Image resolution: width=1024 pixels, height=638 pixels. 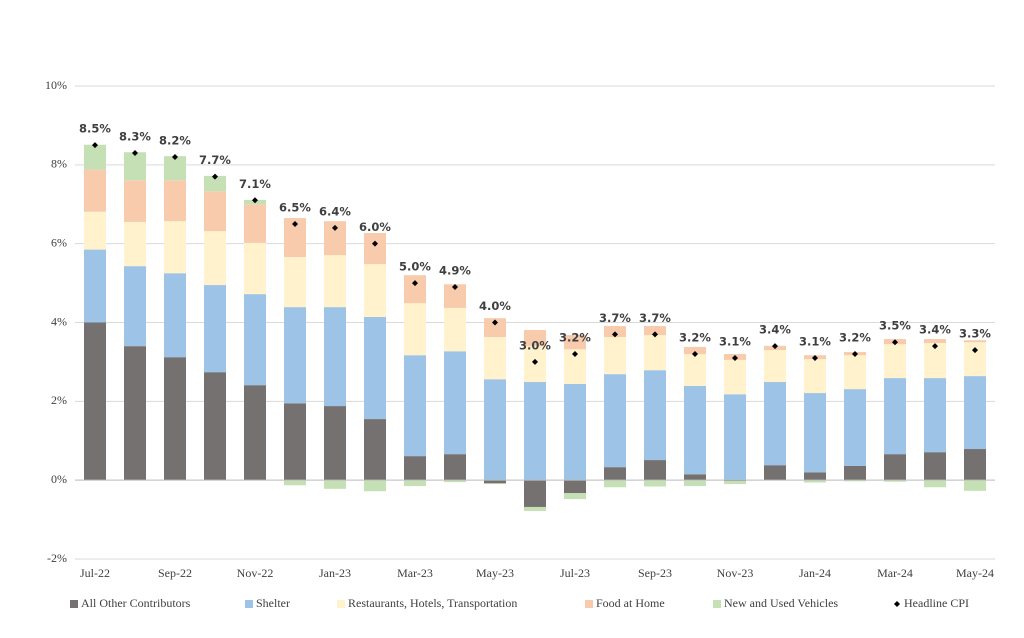 What do you see at coordinates (59, 164) in the screenshot?
I see `y-tick-label: 8%` at bounding box center [59, 164].